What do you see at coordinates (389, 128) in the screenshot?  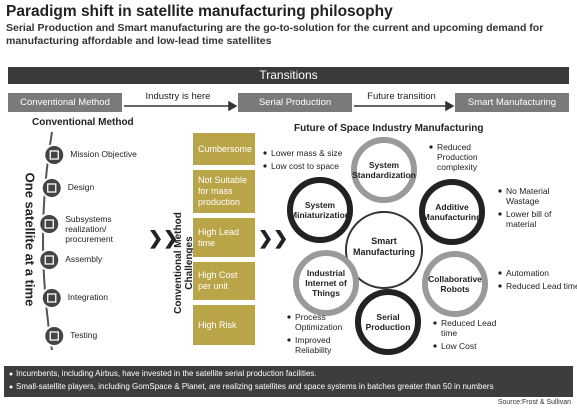 I see `section-title: Future of Space Industry Manufacturing` at bounding box center [389, 128].